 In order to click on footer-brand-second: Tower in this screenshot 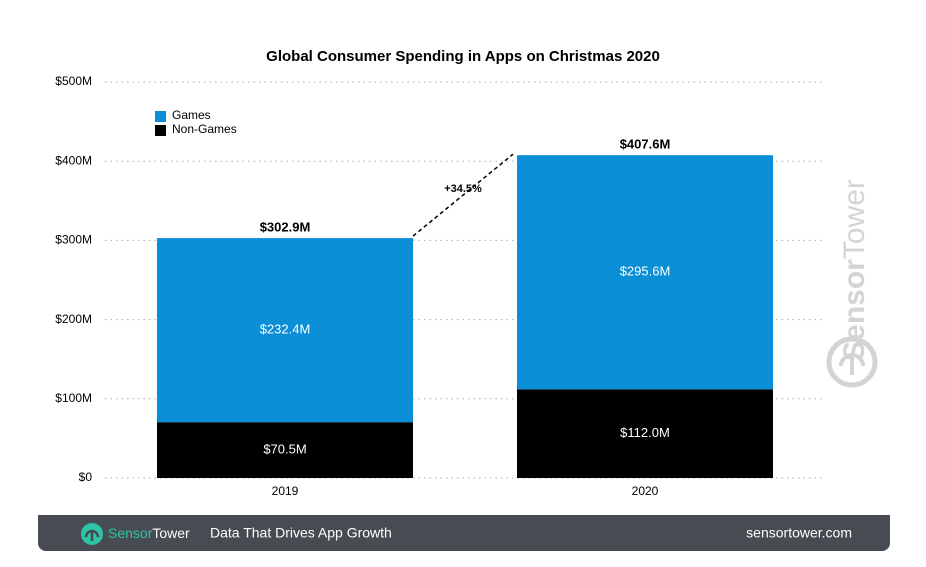, I will do `click(171, 533)`.